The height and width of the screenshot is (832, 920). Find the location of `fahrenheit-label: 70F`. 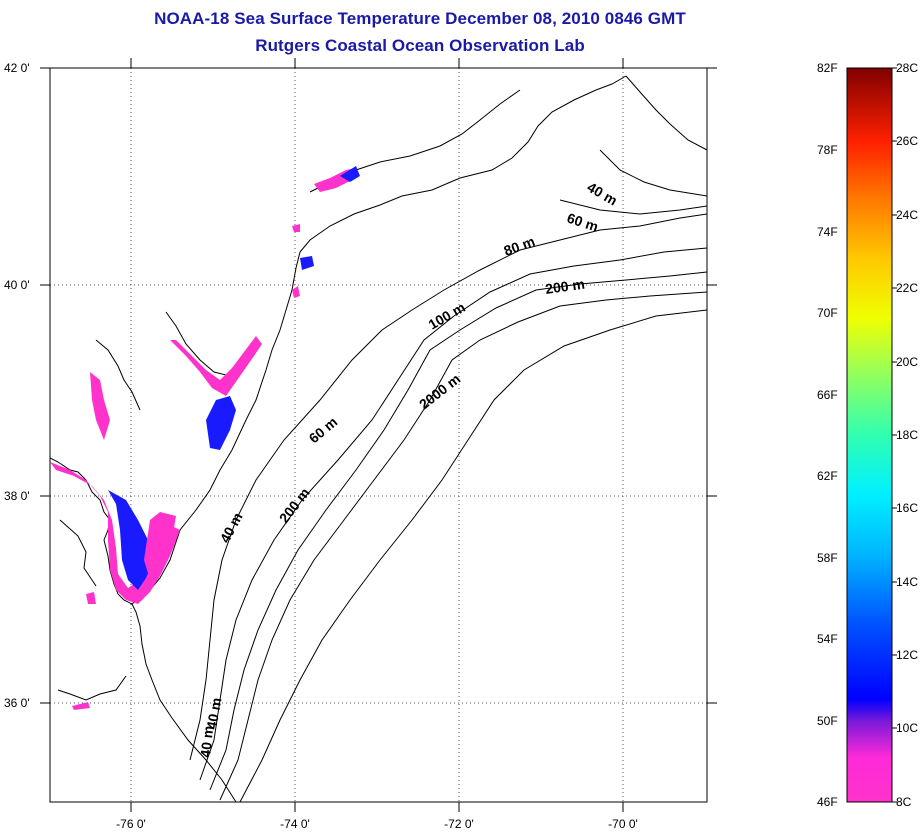

fahrenheit-label: 70F is located at coordinates (827, 313).